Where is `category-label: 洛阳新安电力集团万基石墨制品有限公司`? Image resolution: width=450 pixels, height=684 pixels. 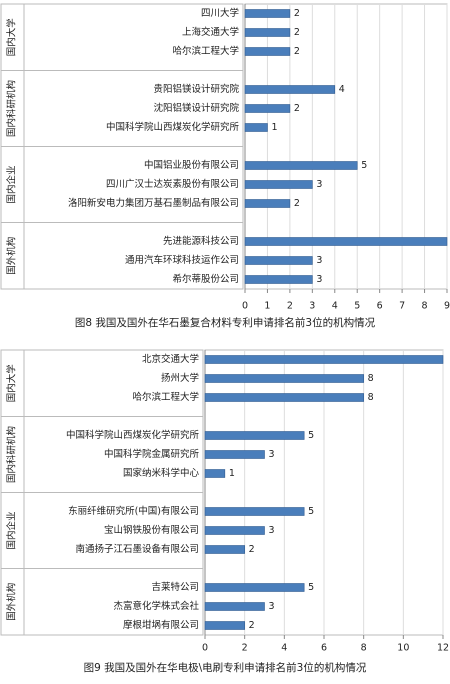
category-label: 洛阳新安电力集团万基石墨制品有限公司 is located at coordinates (153, 203).